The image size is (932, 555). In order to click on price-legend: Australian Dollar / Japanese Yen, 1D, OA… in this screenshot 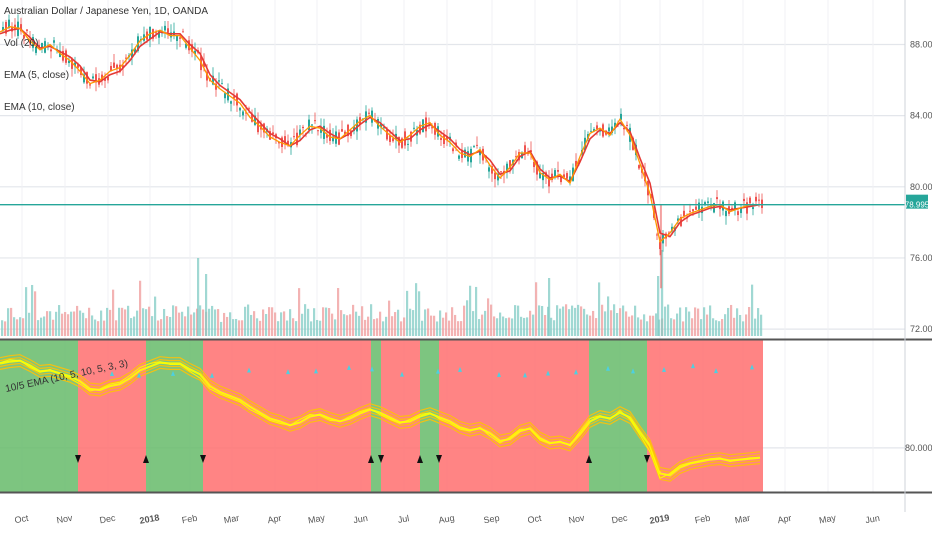, I will do `click(106, 59)`.